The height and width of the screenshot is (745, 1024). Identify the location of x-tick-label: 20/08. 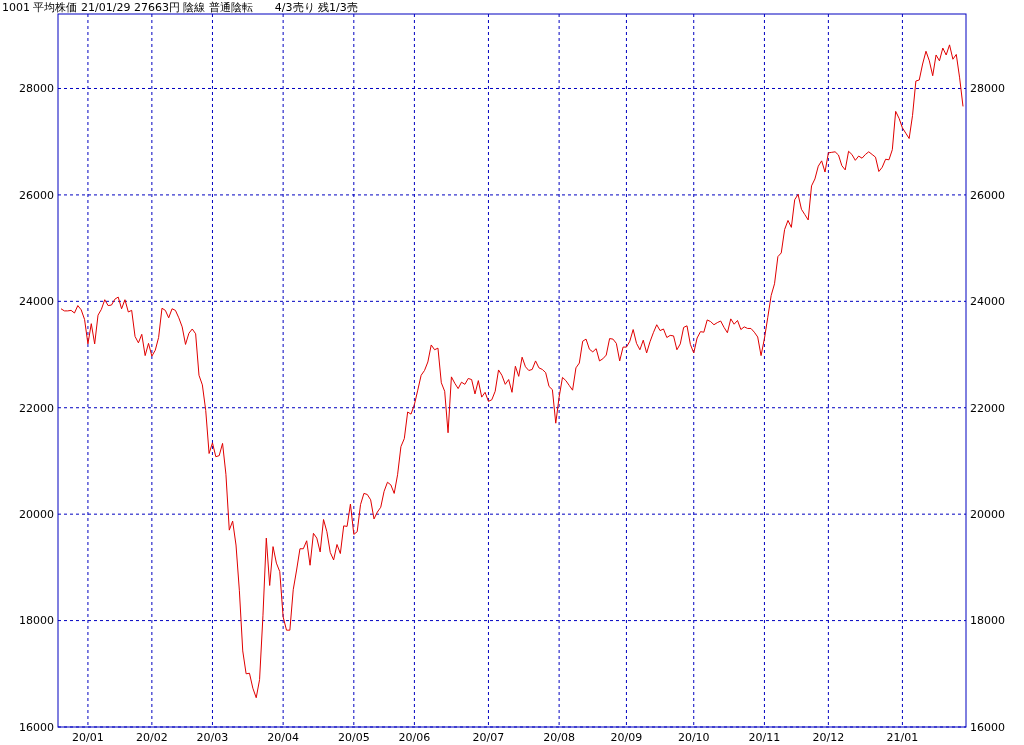
(559, 737).